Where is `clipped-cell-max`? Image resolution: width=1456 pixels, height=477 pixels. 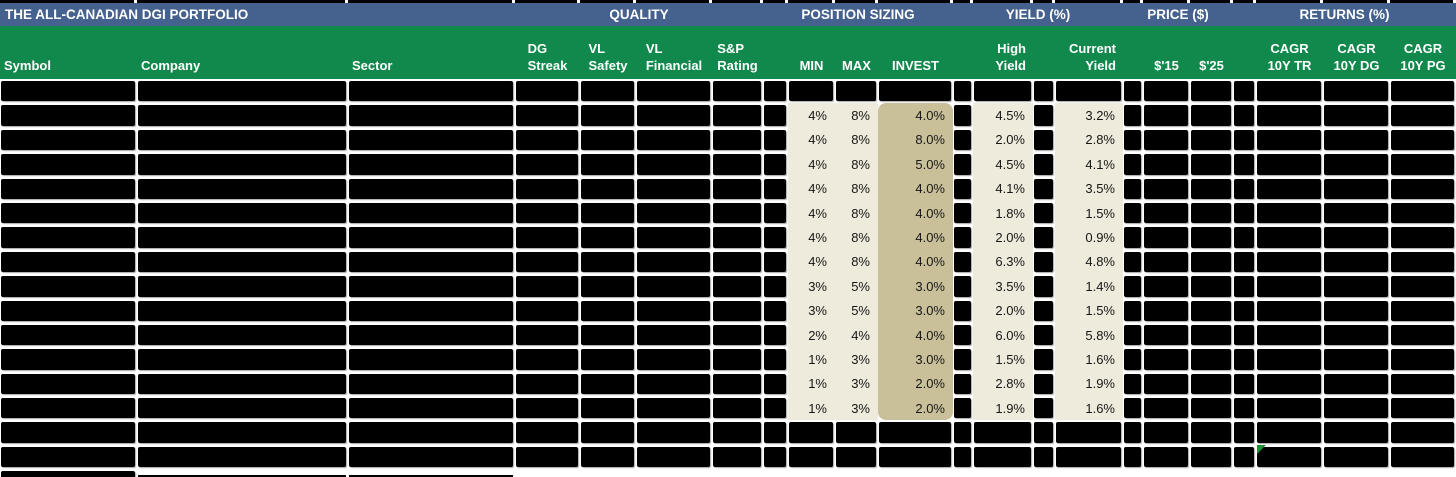
clipped-cell-max is located at coordinates (856, 473).